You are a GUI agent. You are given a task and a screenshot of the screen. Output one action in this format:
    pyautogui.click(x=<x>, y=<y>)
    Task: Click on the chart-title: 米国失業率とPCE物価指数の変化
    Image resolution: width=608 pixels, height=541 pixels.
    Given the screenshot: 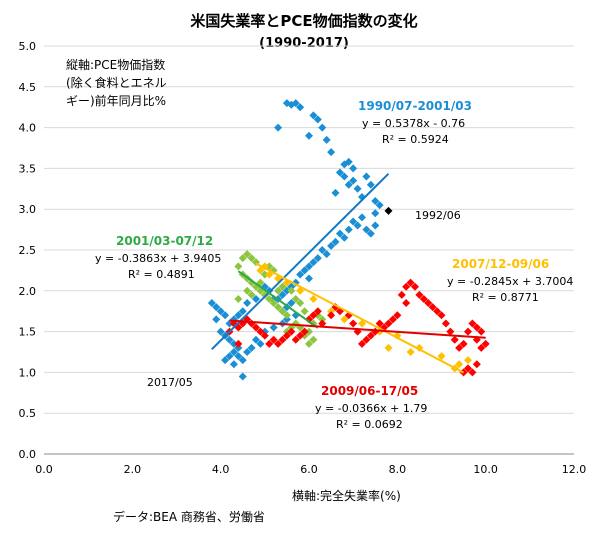 What is the action you would take?
    pyautogui.click(x=303, y=21)
    